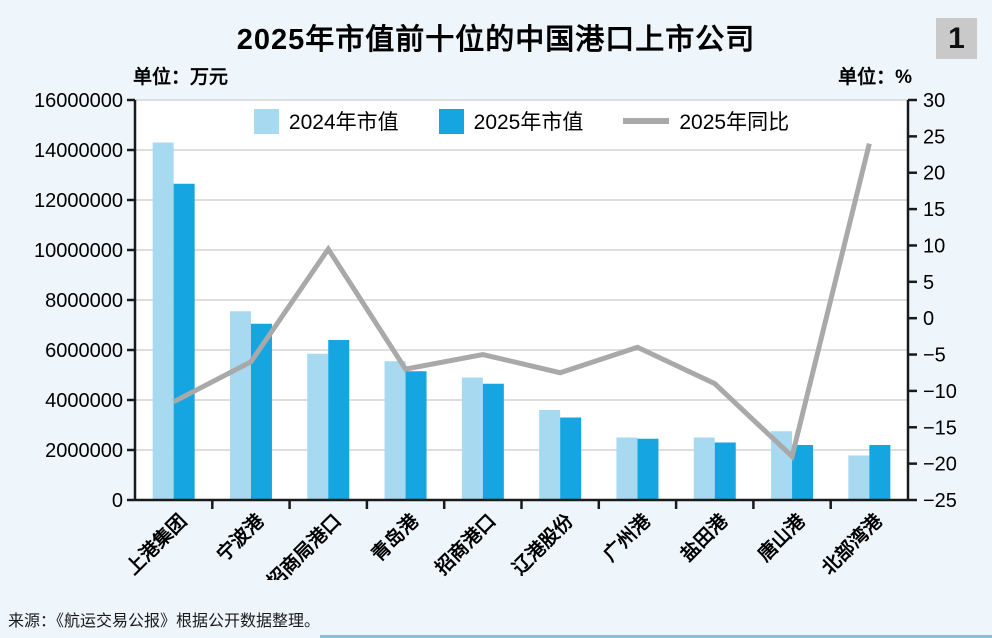 This screenshot has height=638, width=992. I want to click on left-axis-tick-label: 2000000, so click(84, 451).